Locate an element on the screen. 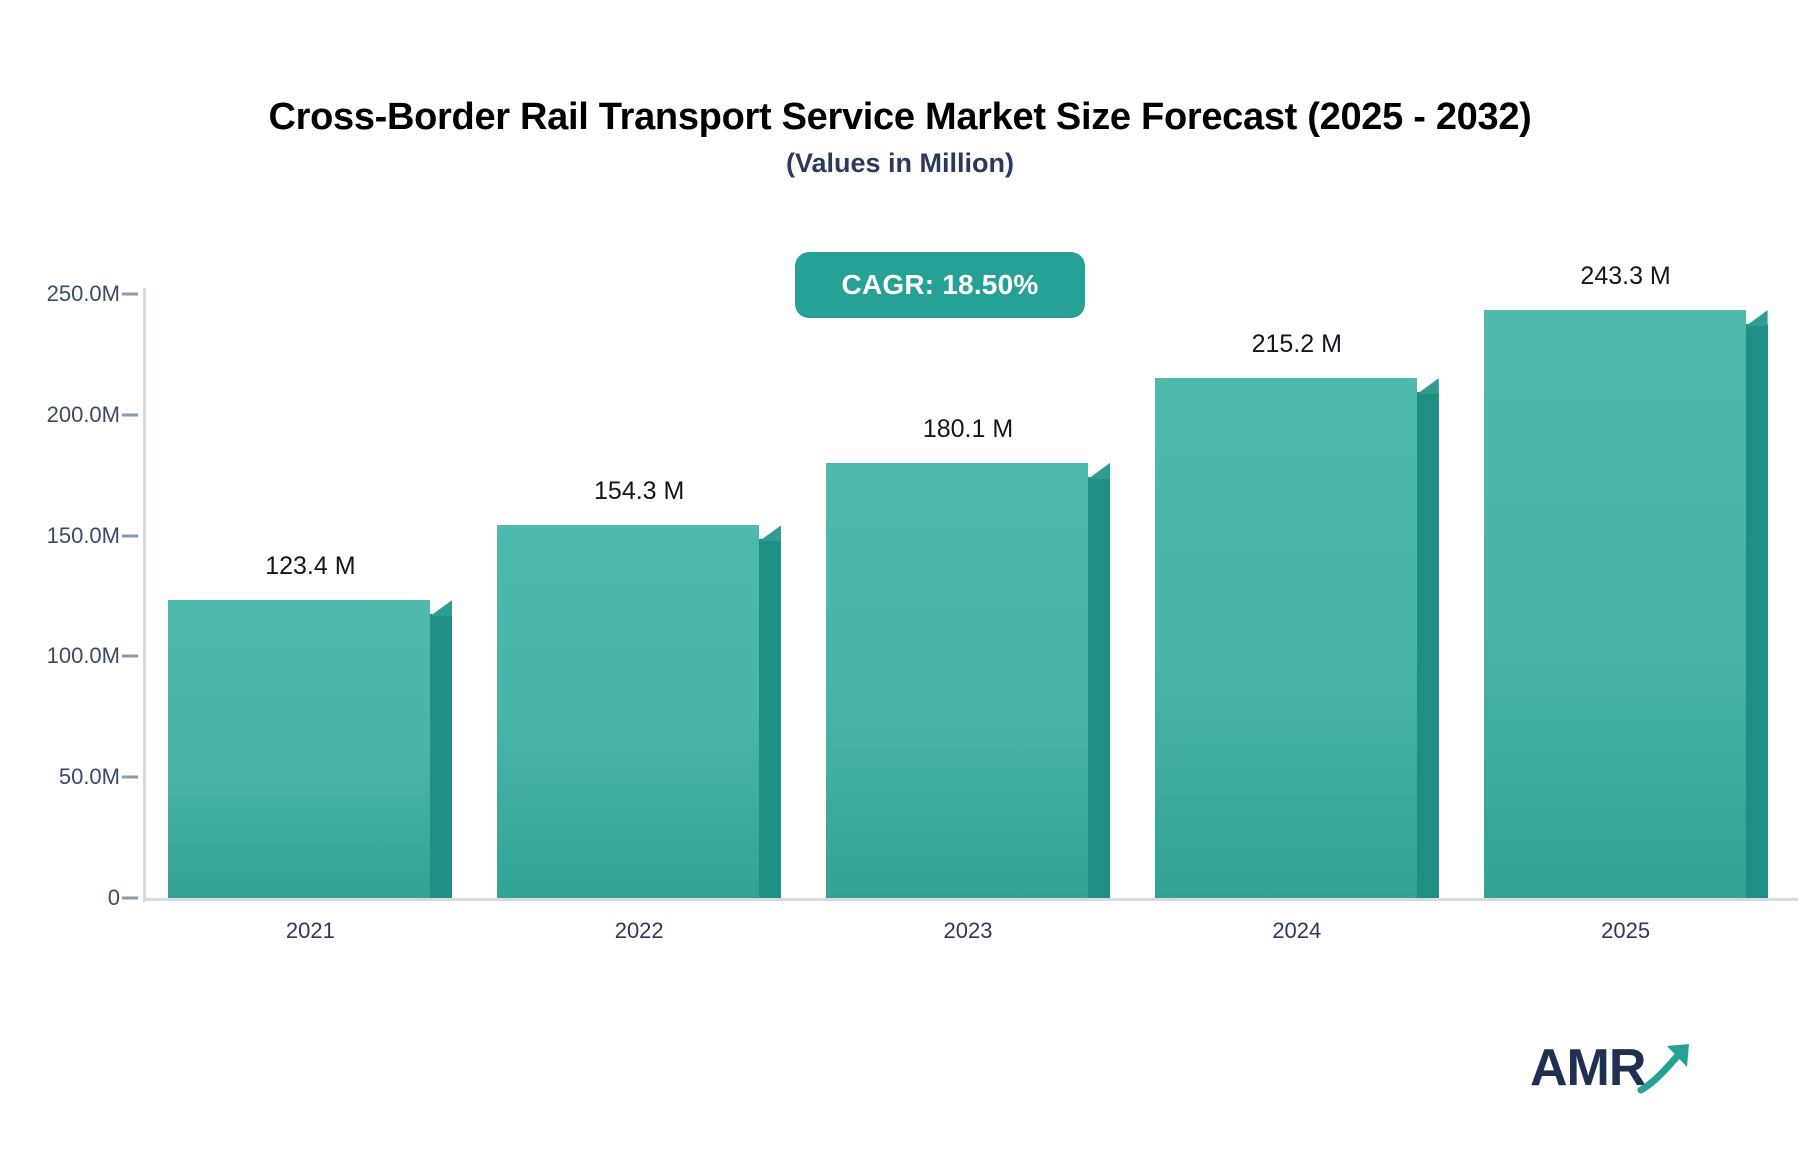  x-axis-tick-label: 2025 is located at coordinates (1626, 930).